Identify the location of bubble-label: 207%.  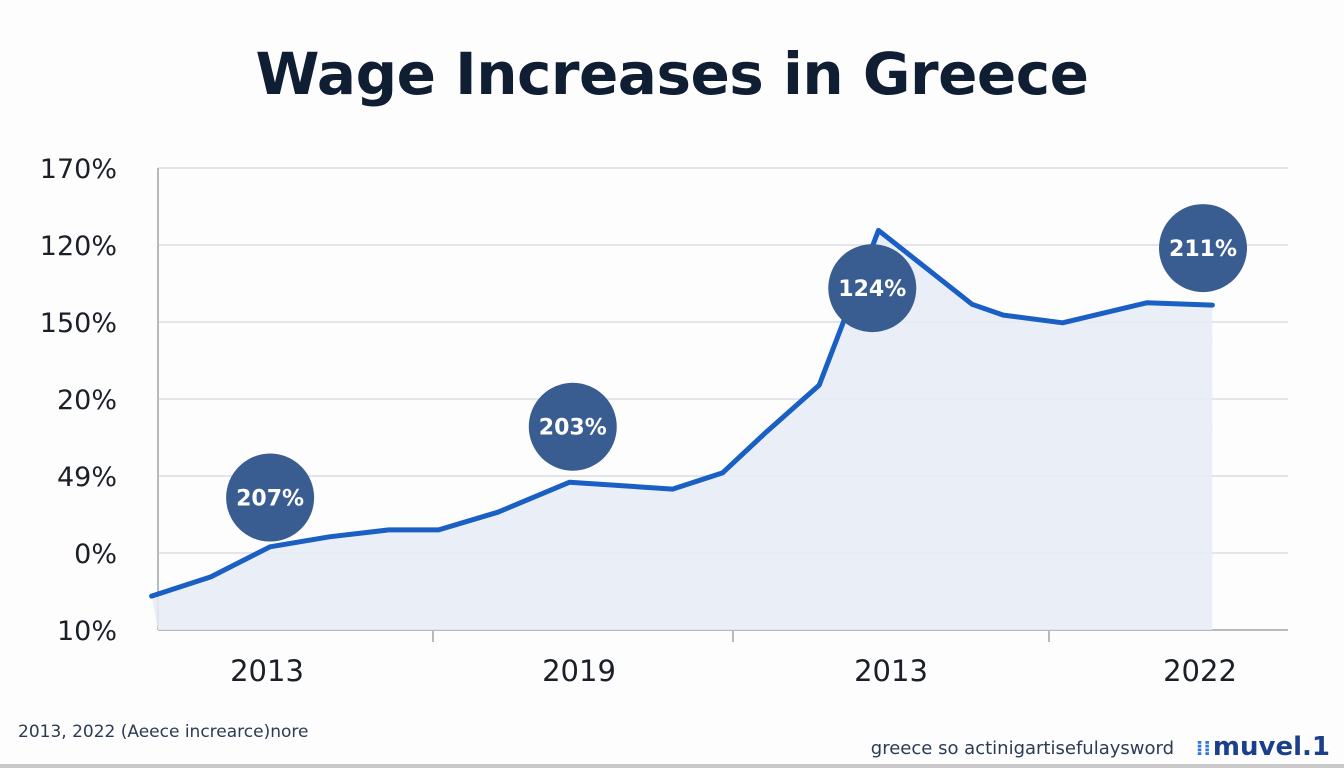
(270, 499).